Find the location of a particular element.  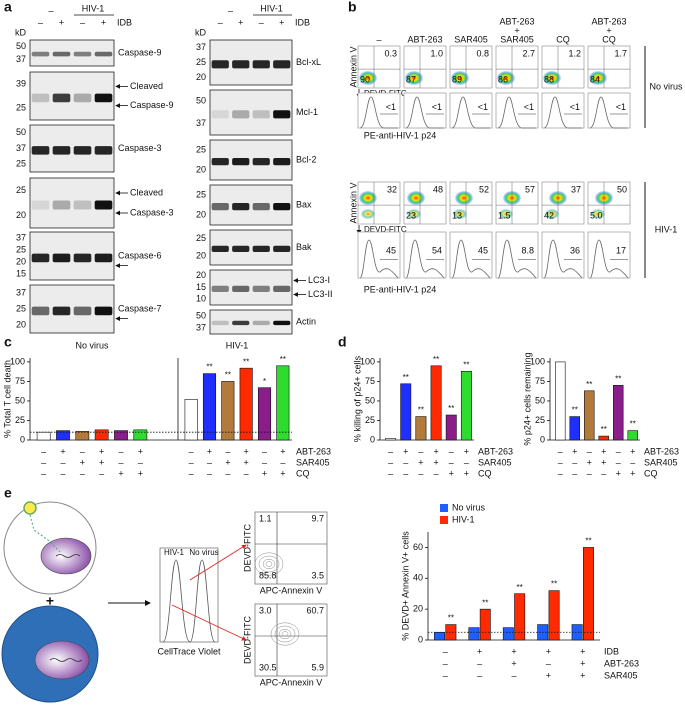

y-tick-label: 0 is located at coordinates (542, 439).